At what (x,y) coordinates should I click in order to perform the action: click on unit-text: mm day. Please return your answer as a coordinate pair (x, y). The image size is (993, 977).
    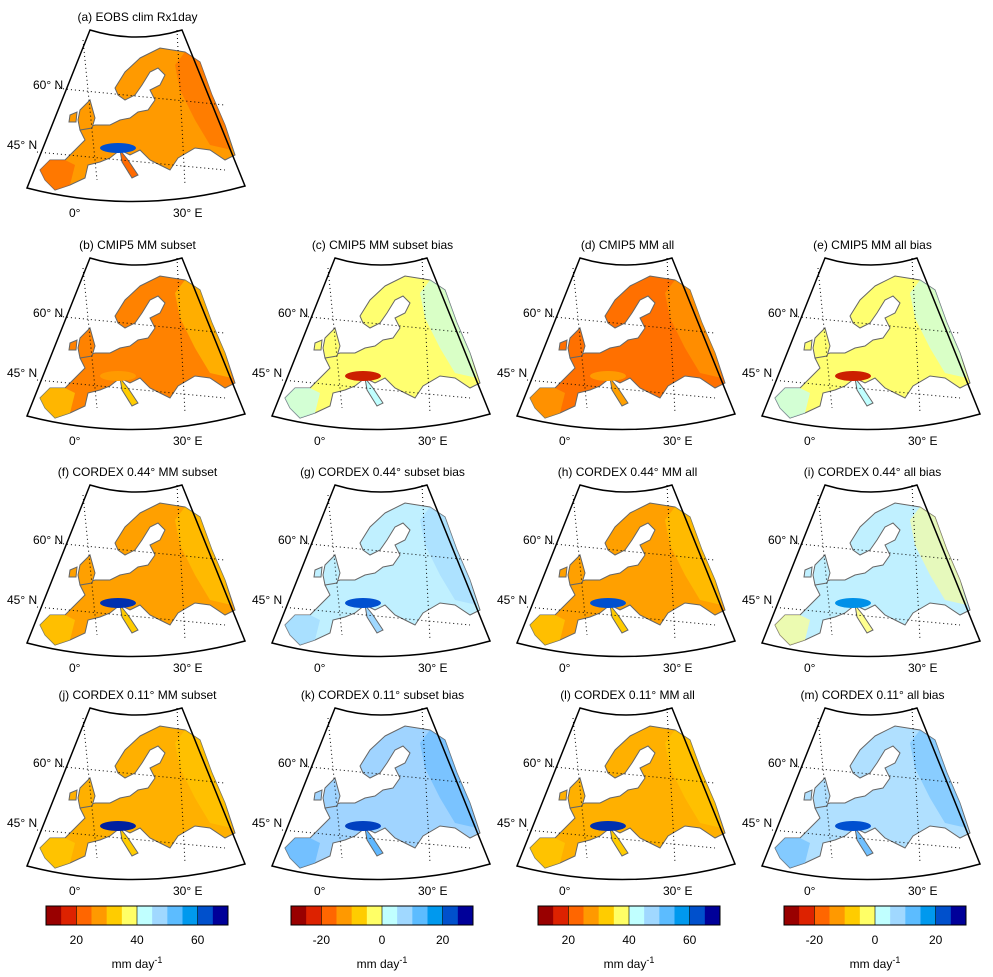
    Looking at the image, I should click on (625, 964).